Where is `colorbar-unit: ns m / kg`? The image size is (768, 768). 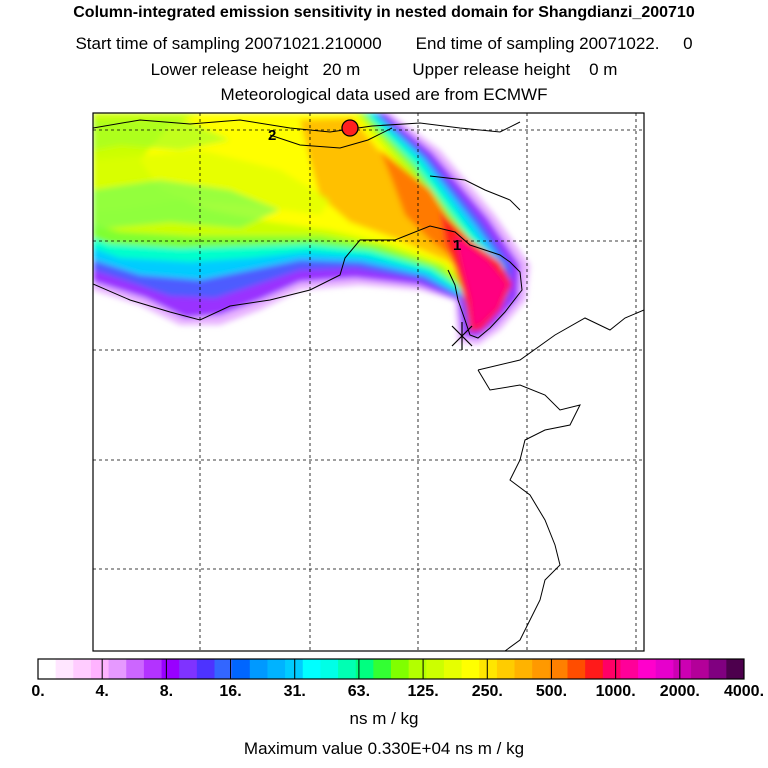 colorbar-unit: ns m / kg is located at coordinates (384, 718).